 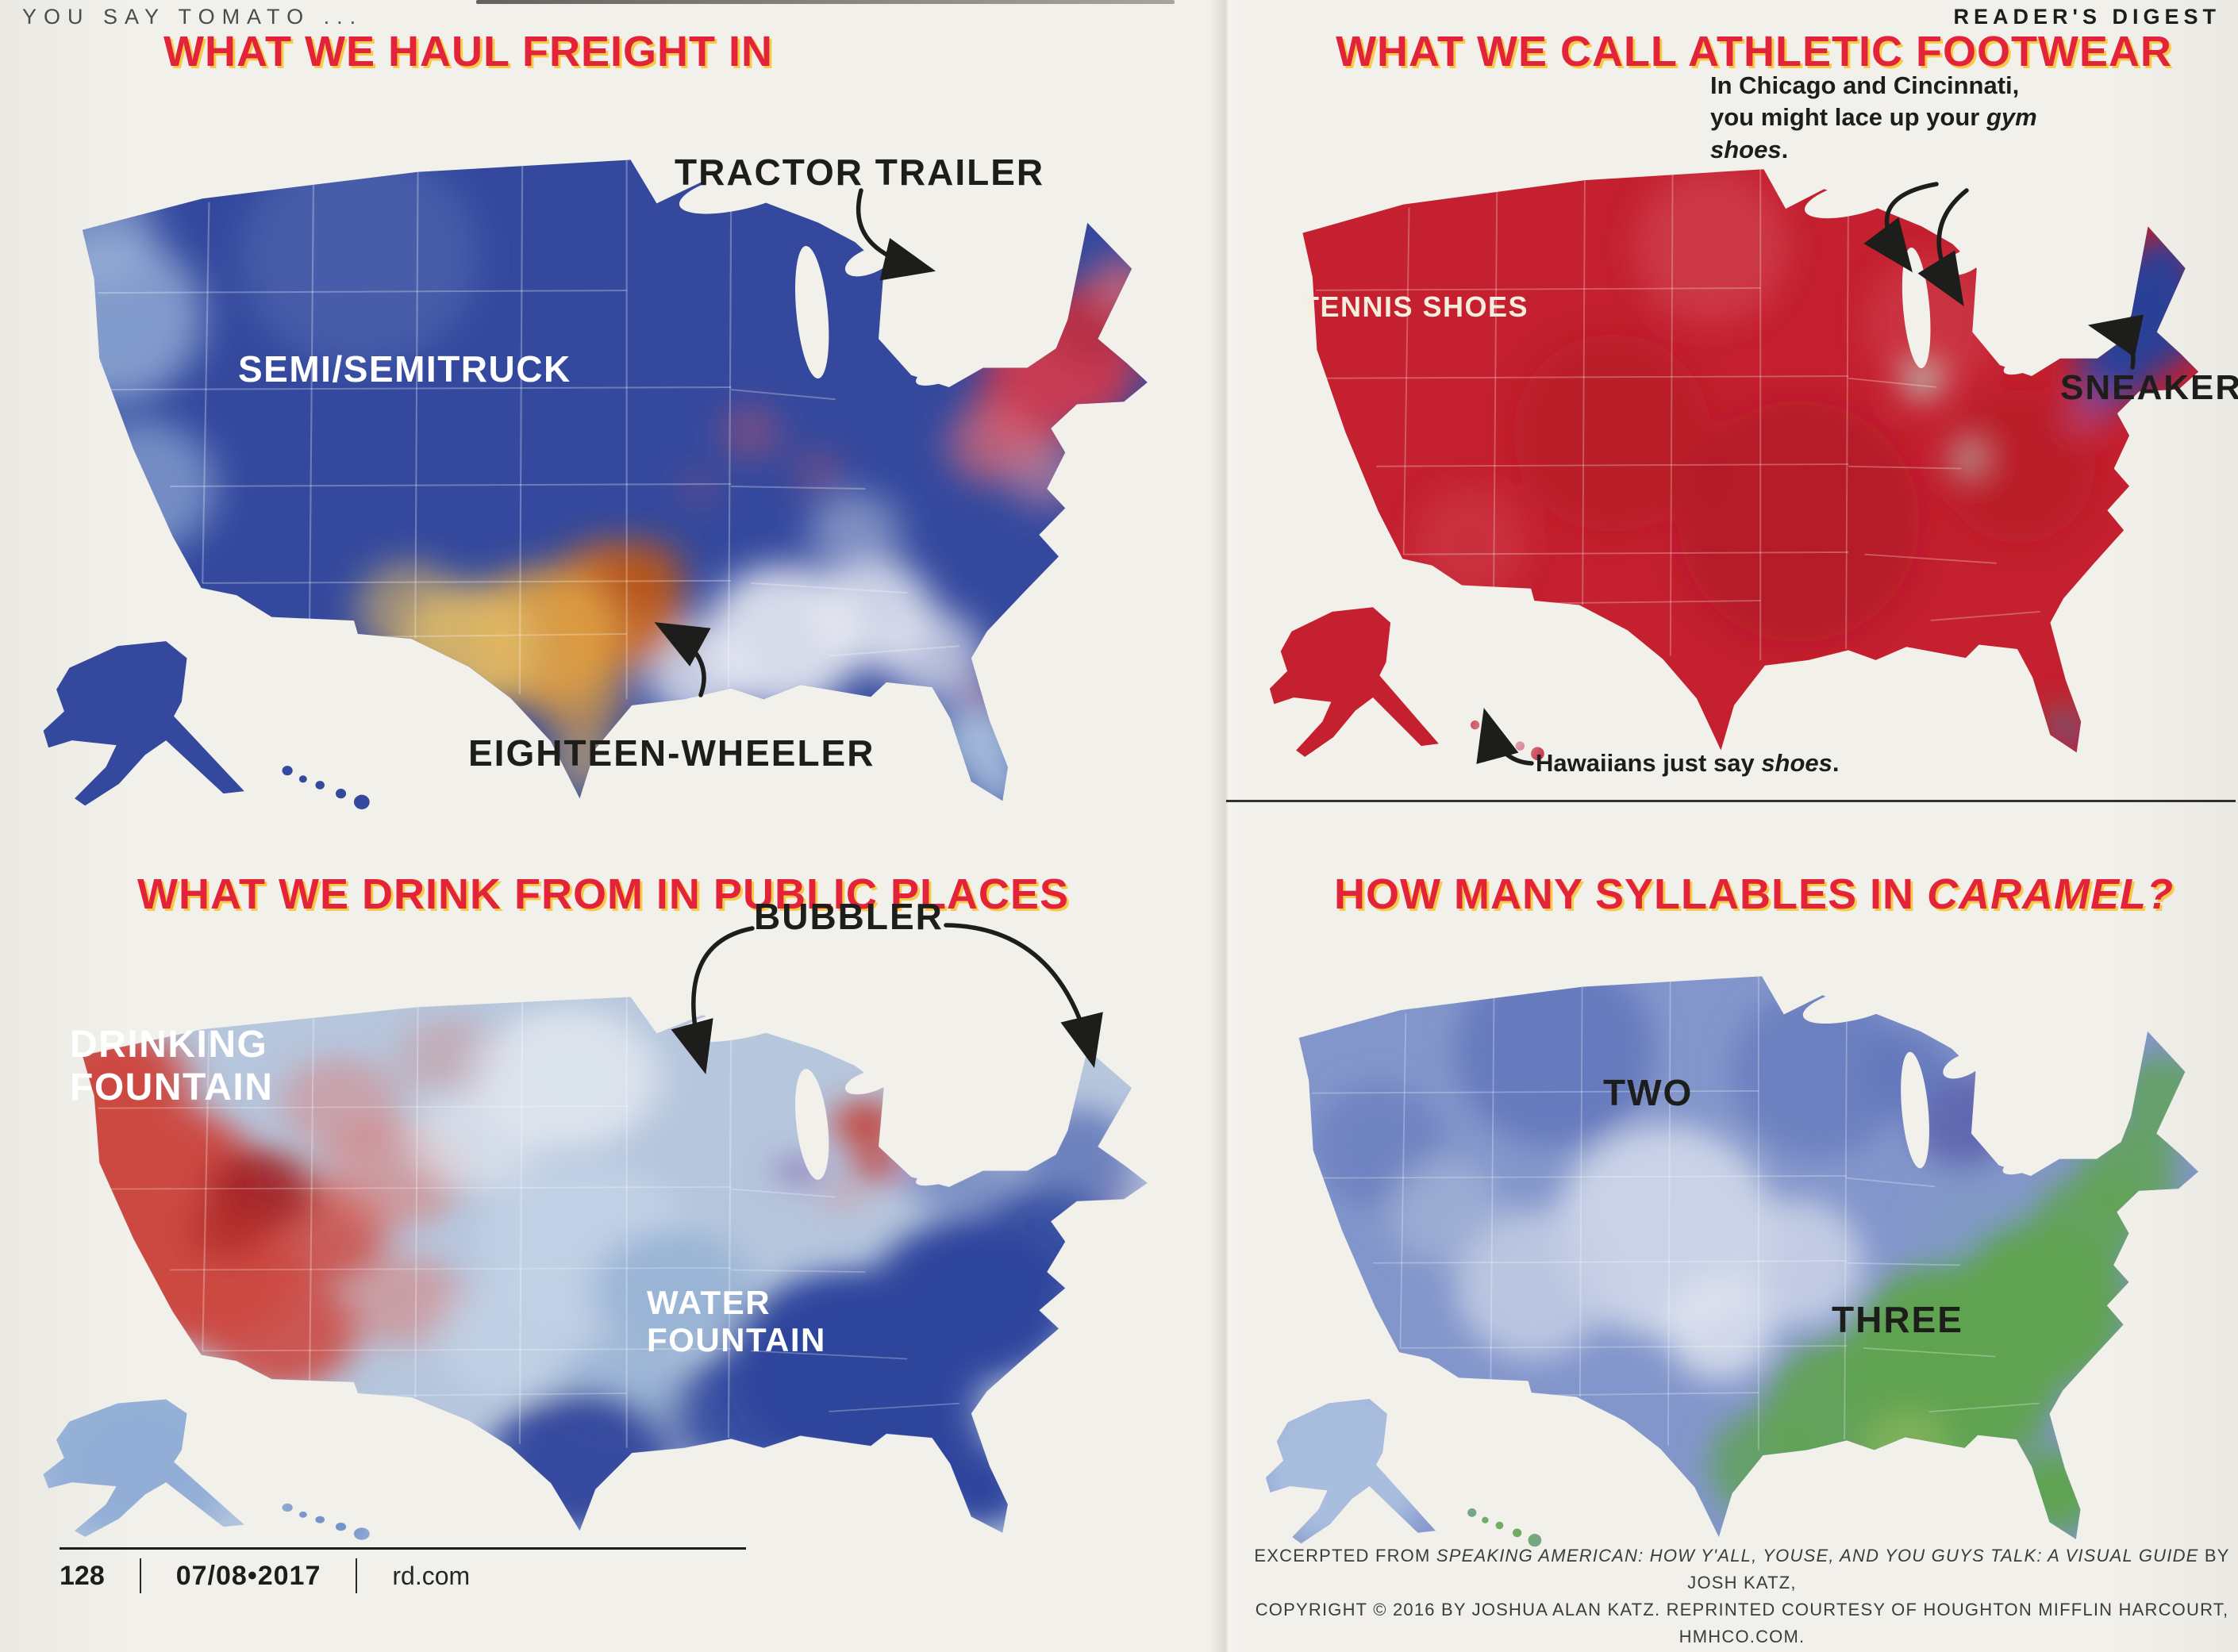 I want to click on arrow-sneakers, so click(x=2115, y=342).